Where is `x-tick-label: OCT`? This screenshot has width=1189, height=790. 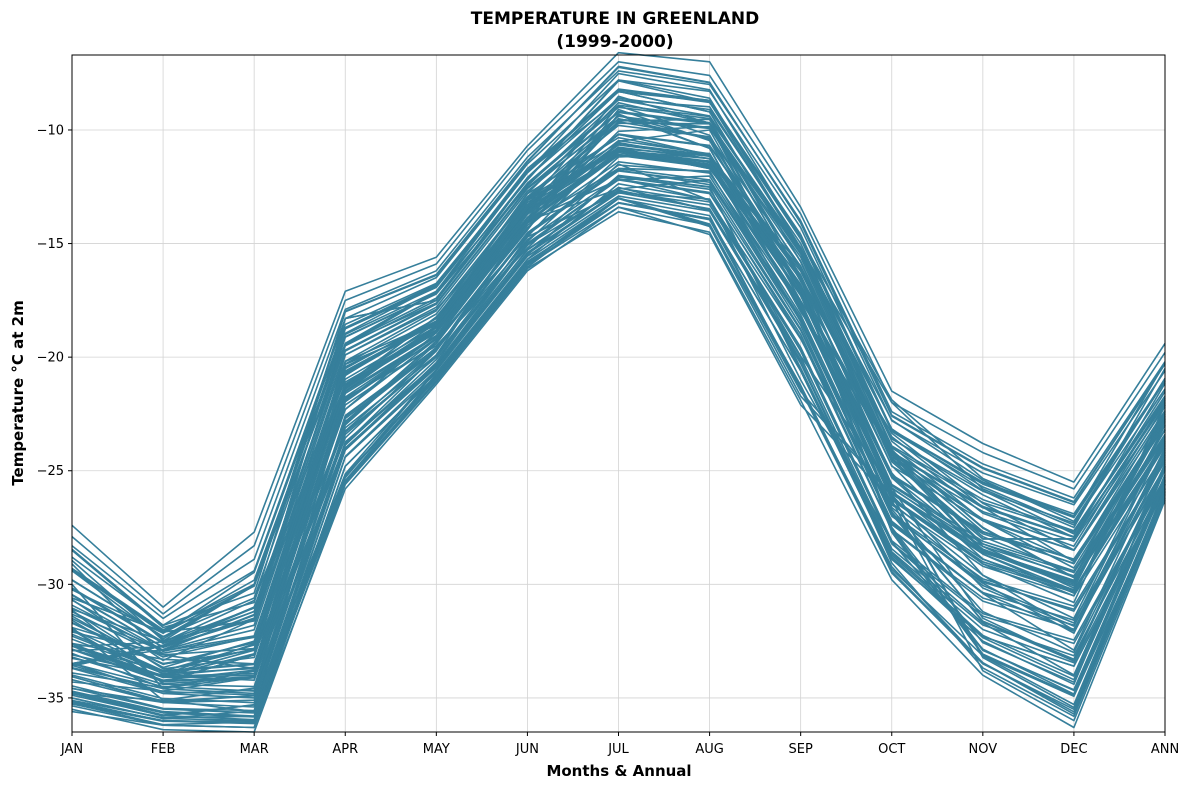 x-tick-label: OCT is located at coordinates (891, 749).